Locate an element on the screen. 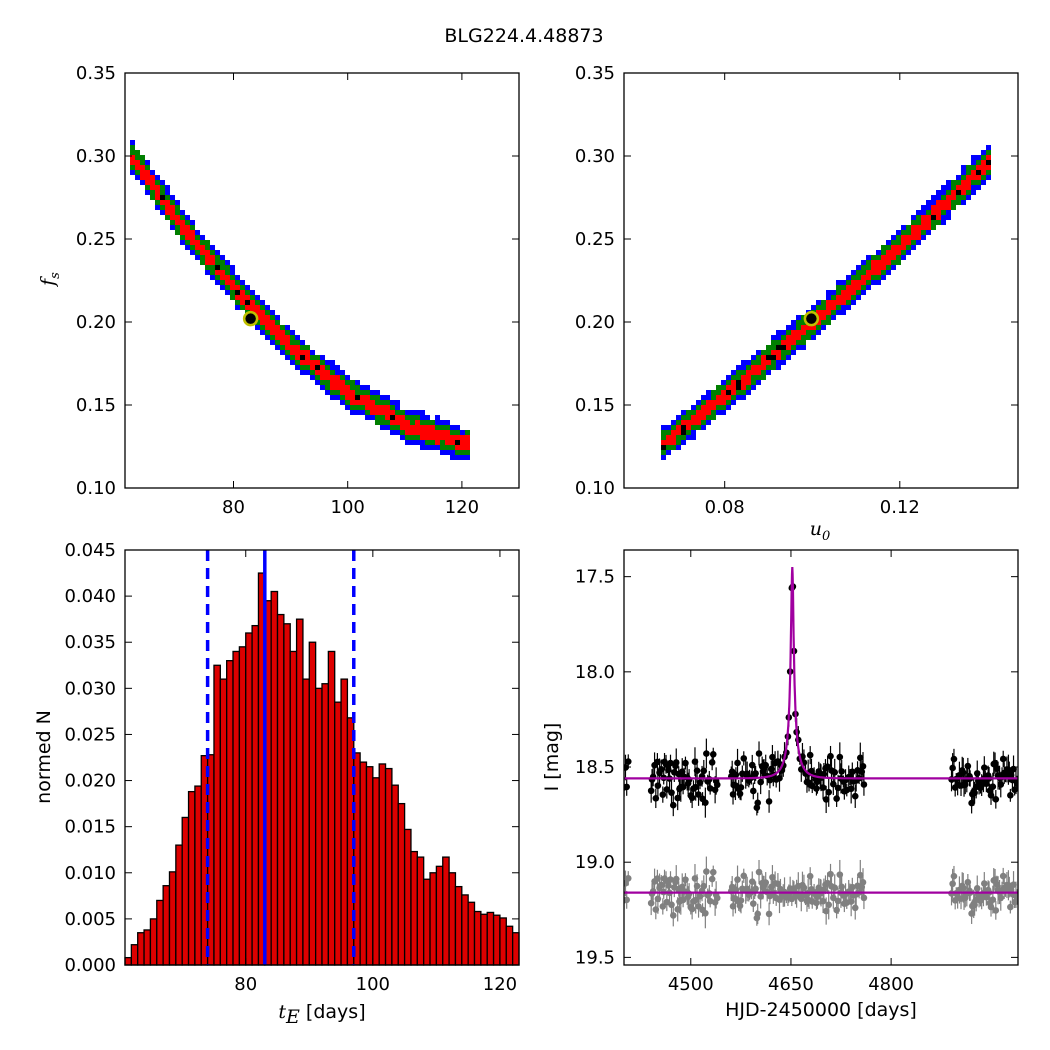 The width and height of the screenshot is (1050, 1050). x-tick-label: 100 is located at coordinates (373, 984).